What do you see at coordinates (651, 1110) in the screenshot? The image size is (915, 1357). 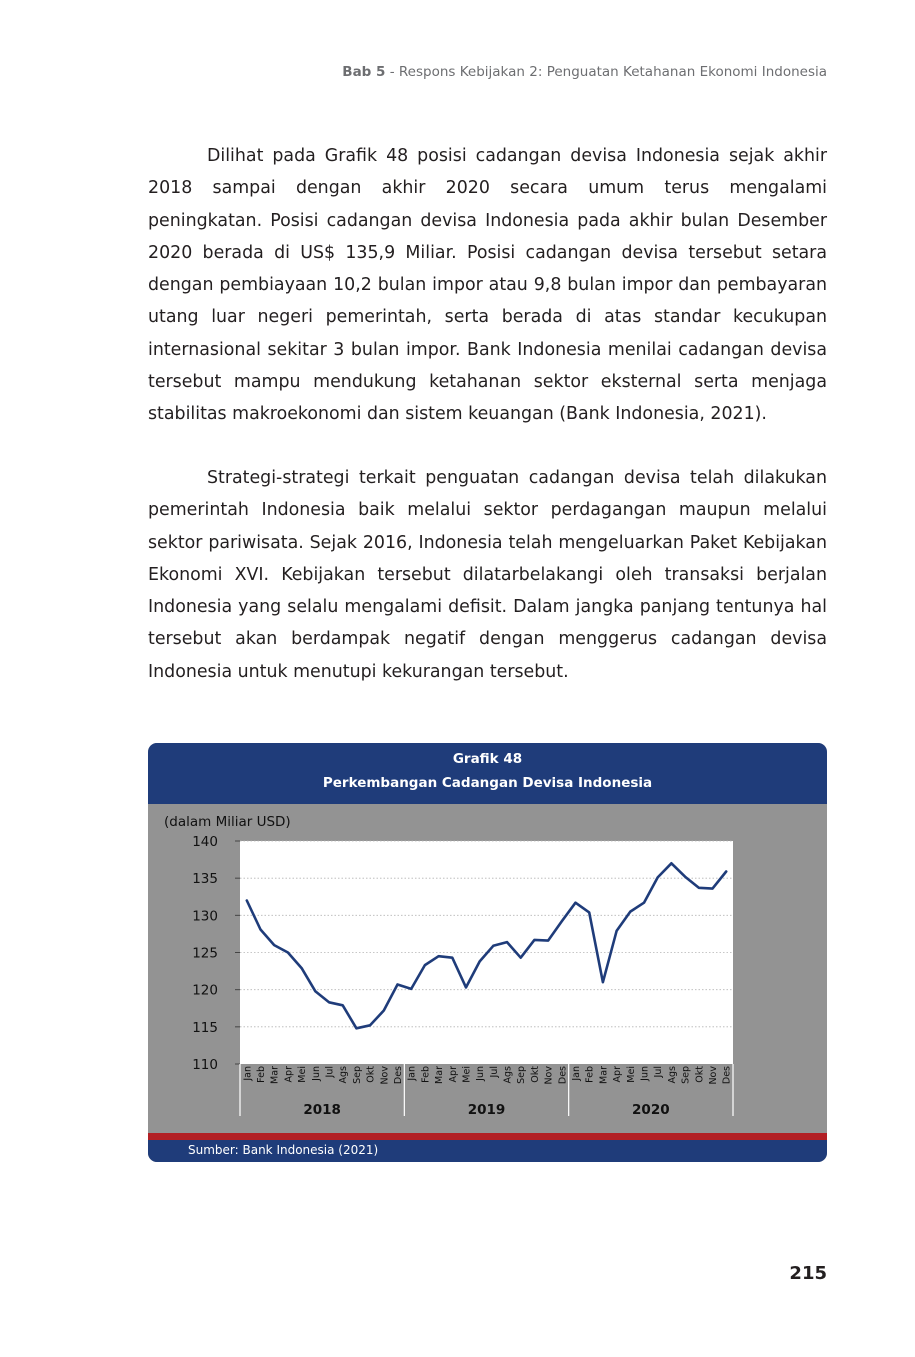 I see `year-label: 2020` at bounding box center [651, 1110].